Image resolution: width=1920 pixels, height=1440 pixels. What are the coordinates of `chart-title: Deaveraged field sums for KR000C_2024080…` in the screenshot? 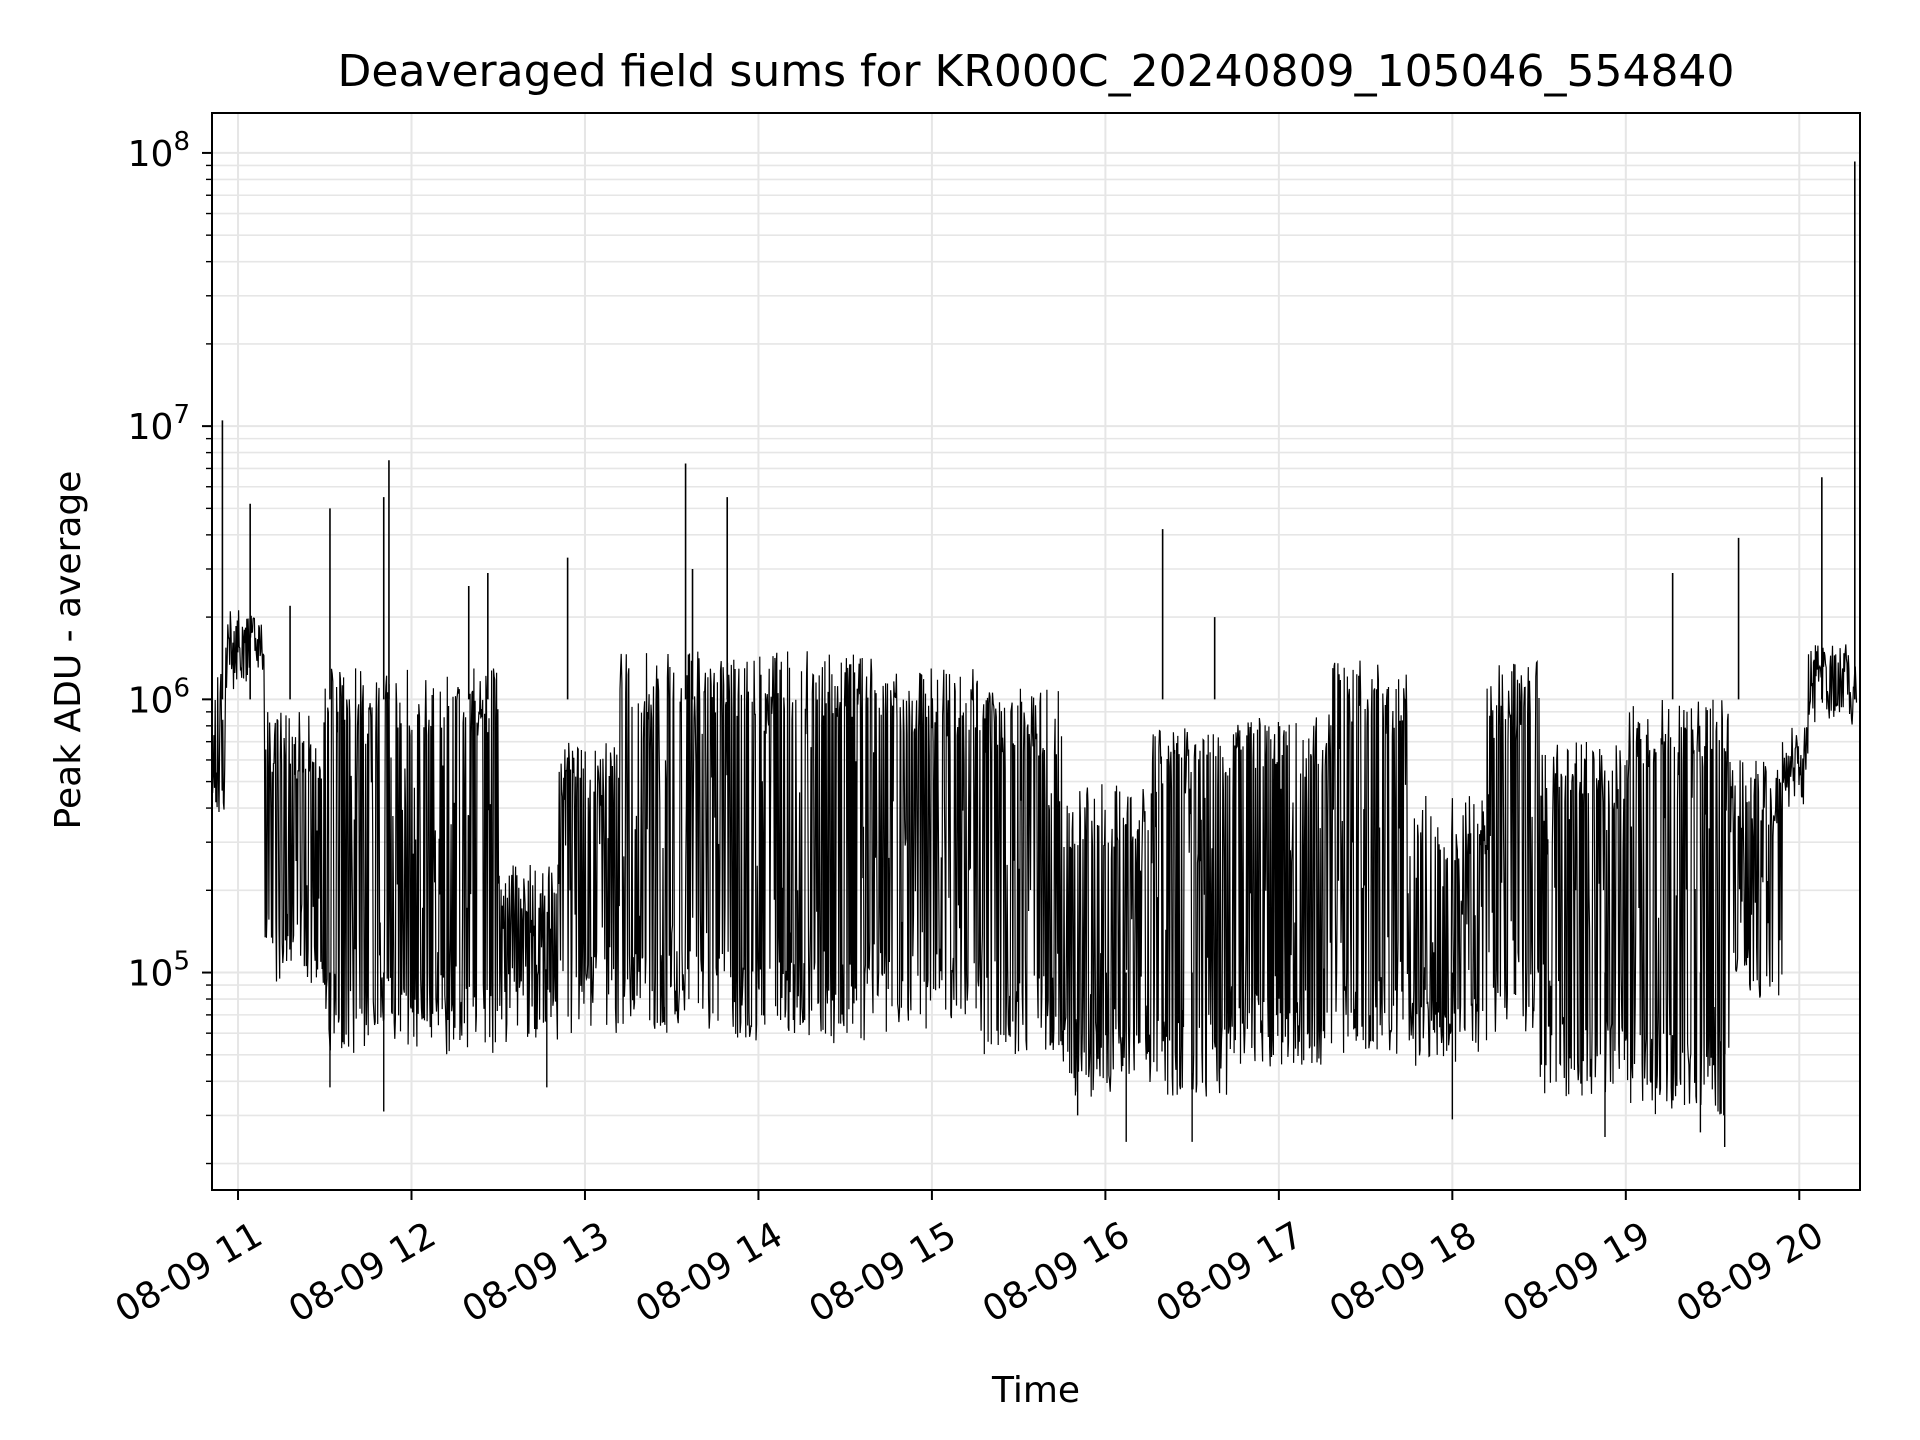 It's located at (1036, 71).